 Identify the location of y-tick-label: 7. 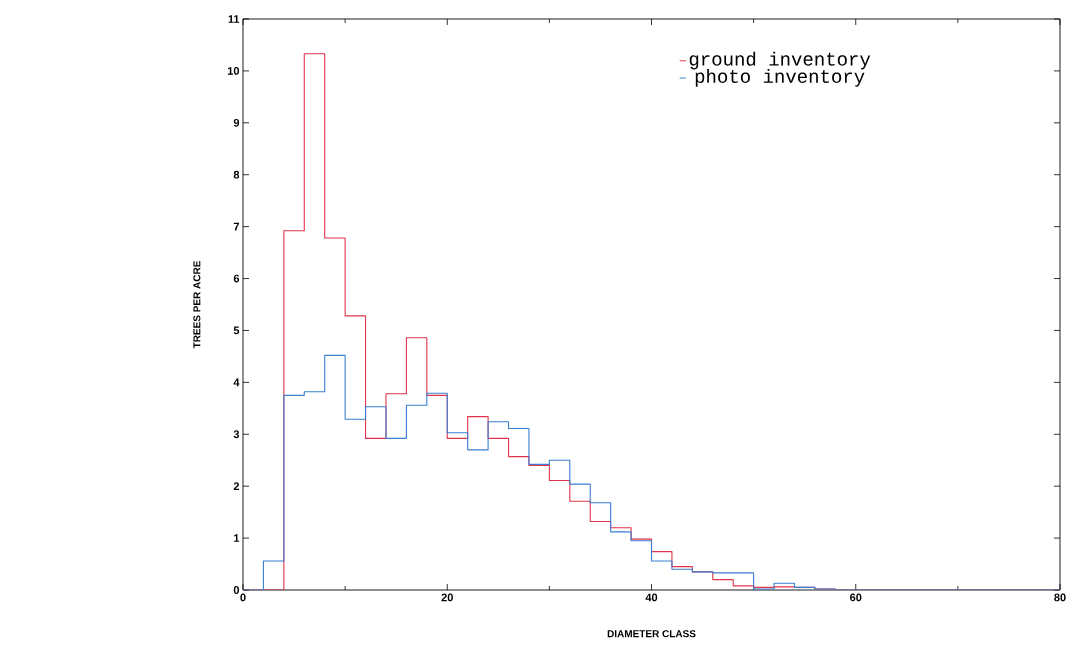
(236, 226).